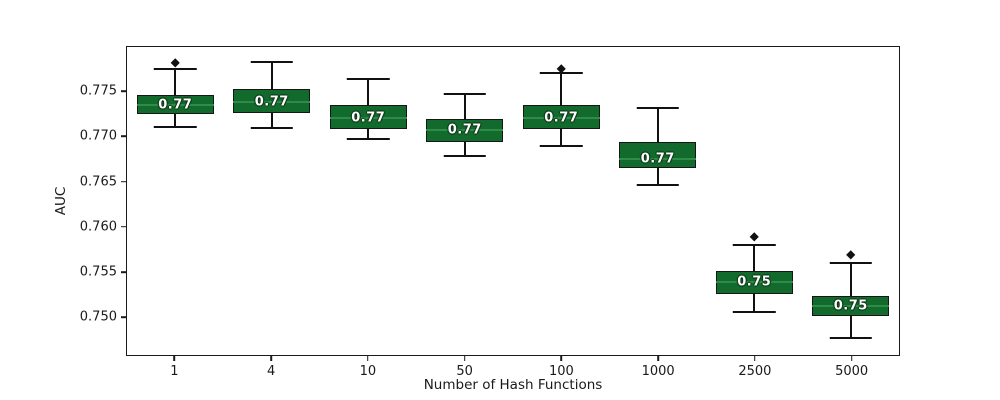 Image resolution: width=1000 pixels, height=400 pixels. What do you see at coordinates (464, 371) in the screenshot?
I see `x-tick-label: 50` at bounding box center [464, 371].